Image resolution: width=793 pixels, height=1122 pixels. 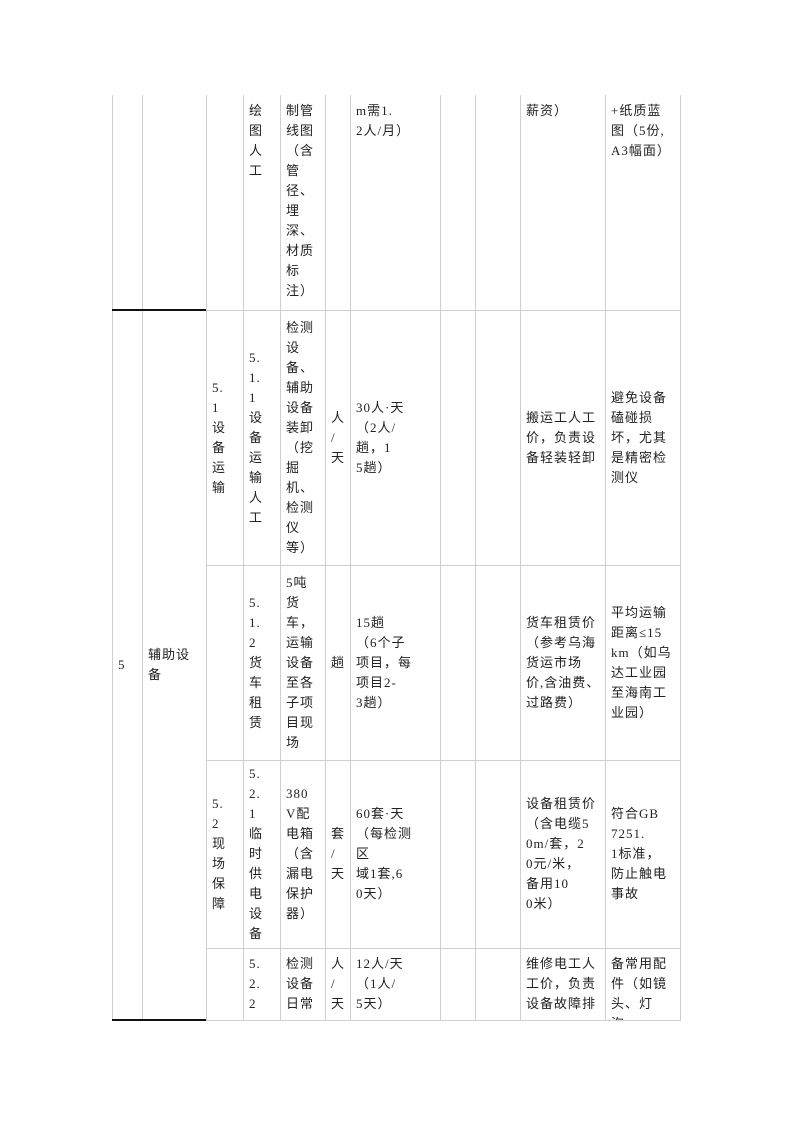 I want to click on table-cell: 380 V配 电箱 （含 漏电 保护 器）, so click(x=303, y=854).